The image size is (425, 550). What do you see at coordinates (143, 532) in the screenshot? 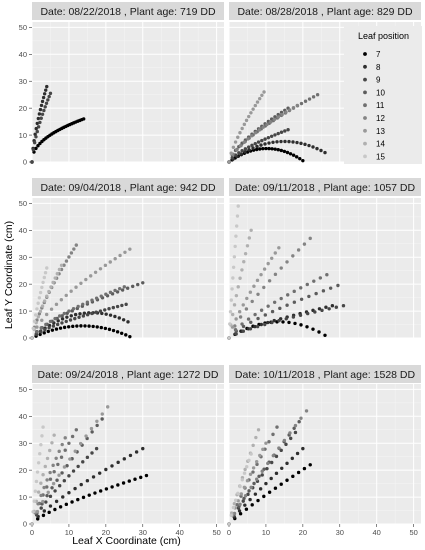
I see `x-tick-label: 30` at bounding box center [143, 532].